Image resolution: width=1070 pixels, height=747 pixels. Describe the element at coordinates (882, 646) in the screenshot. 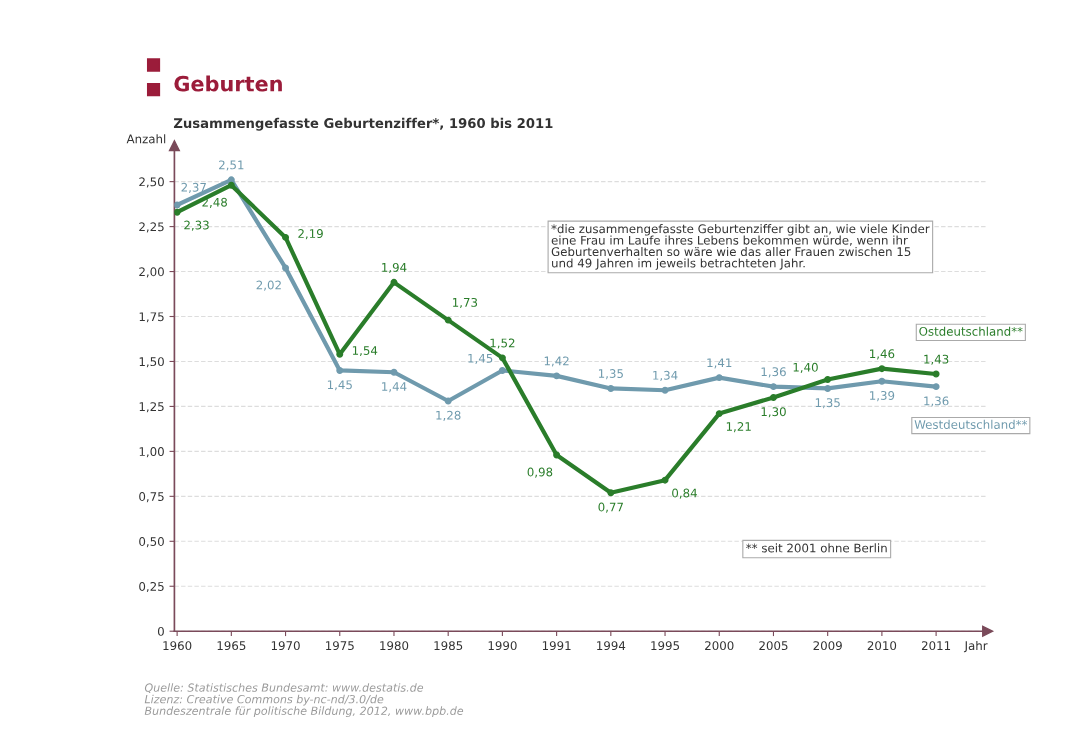

I see `x-tick-label: 2010` at that location.